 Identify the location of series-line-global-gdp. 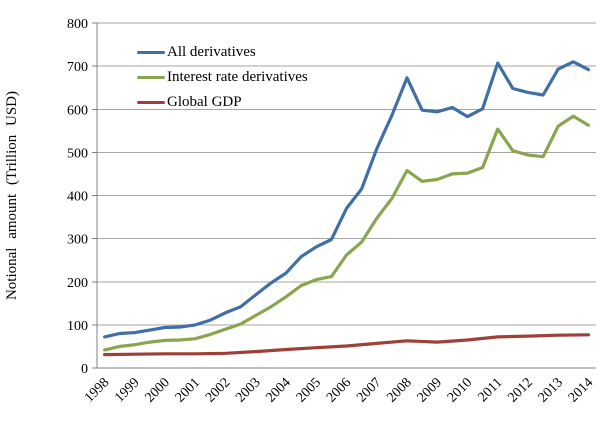
(346, 345).